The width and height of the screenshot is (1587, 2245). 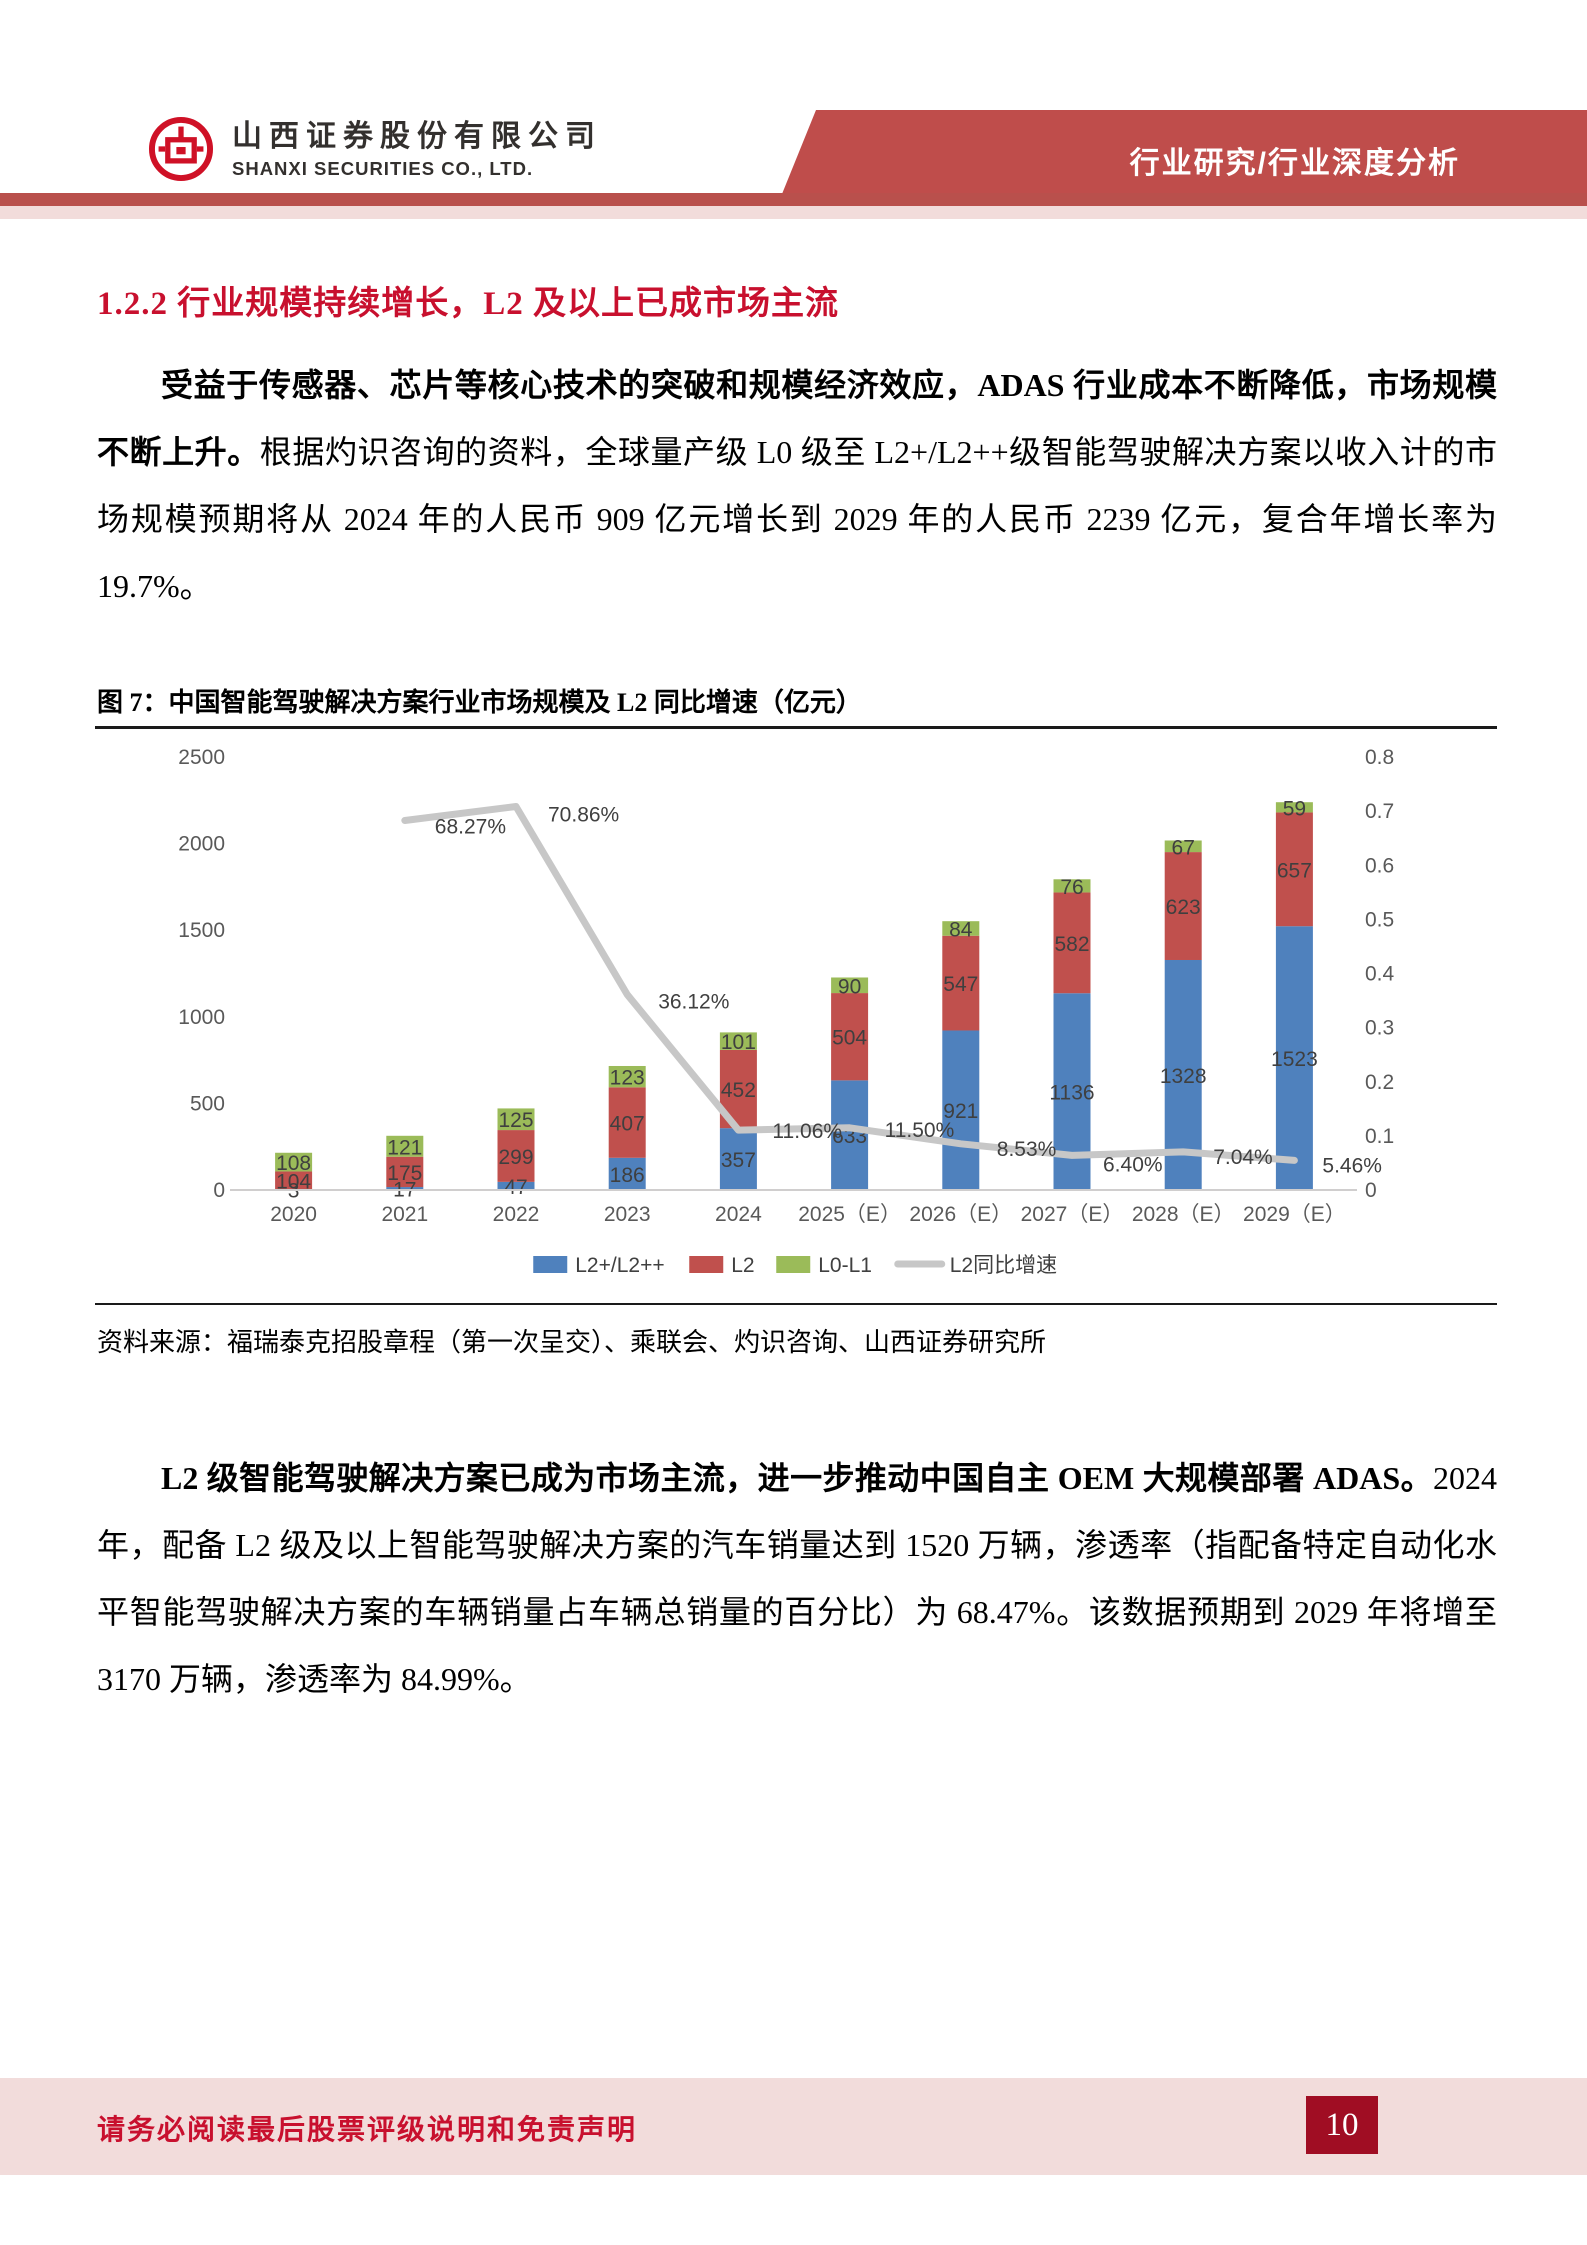 What do you see at coordinates (742, 1265) in the screenshot?
I see `legend-label: L2` at bounding box center [742, 1265].